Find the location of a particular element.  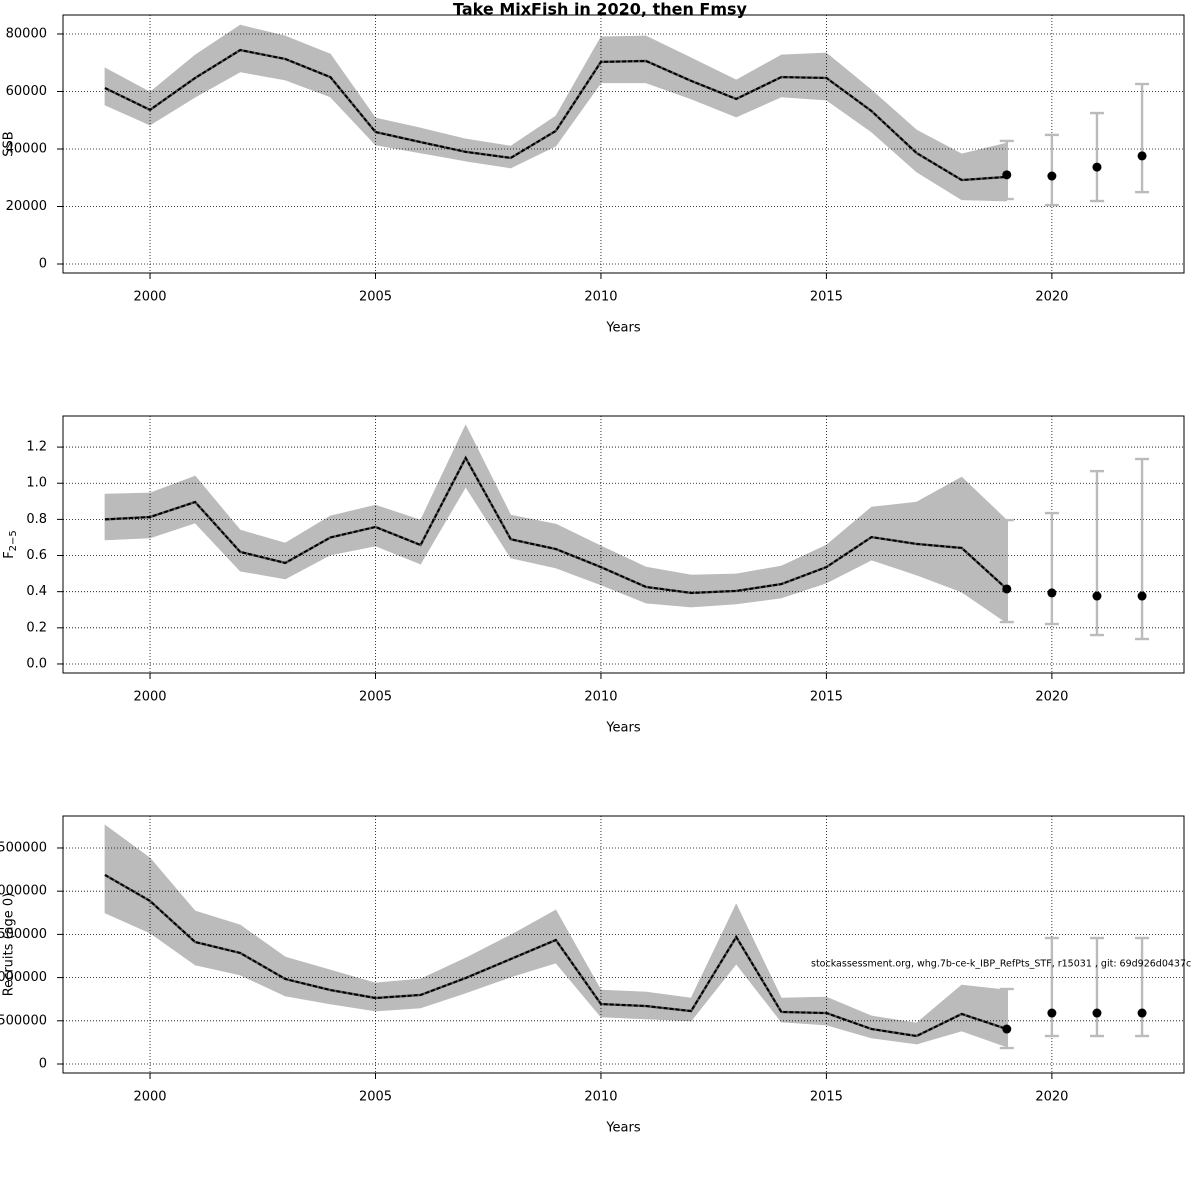

y-axis-label-main: F is located at coordinates (9, 554).